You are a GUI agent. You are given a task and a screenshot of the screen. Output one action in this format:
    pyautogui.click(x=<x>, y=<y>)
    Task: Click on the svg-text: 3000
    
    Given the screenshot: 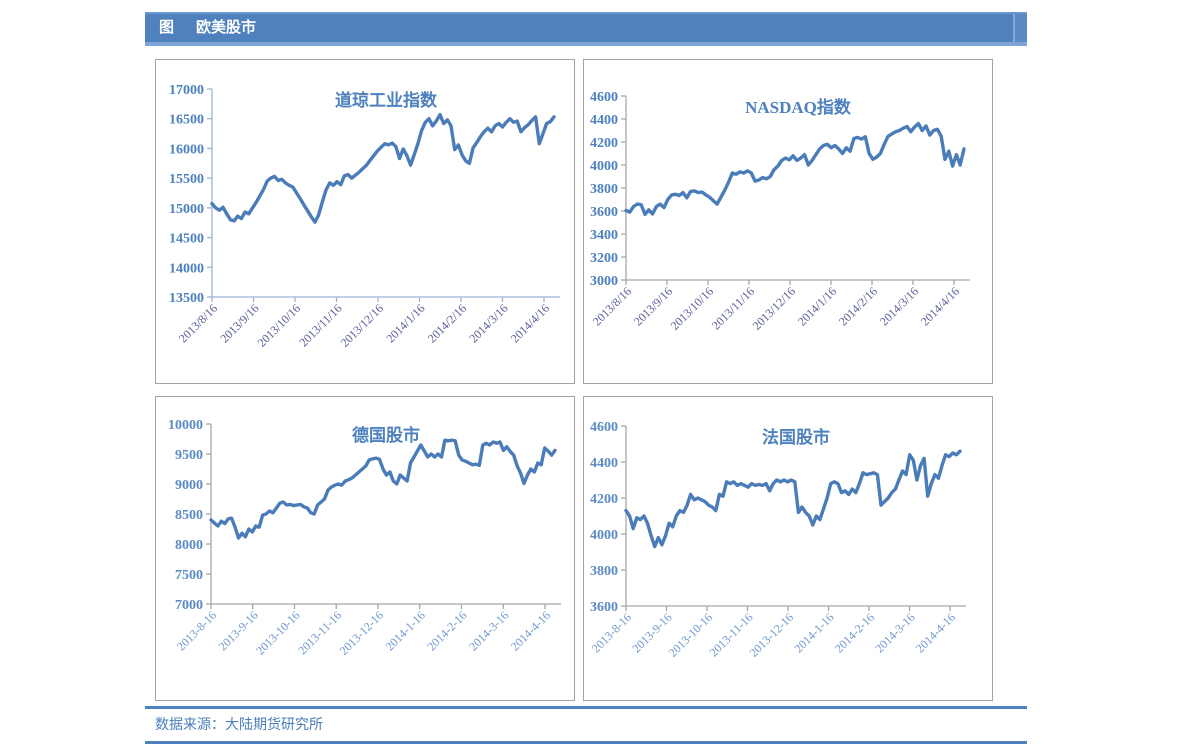 What is the action you would take?
    pyautogui.click(x=604, y=281)
    